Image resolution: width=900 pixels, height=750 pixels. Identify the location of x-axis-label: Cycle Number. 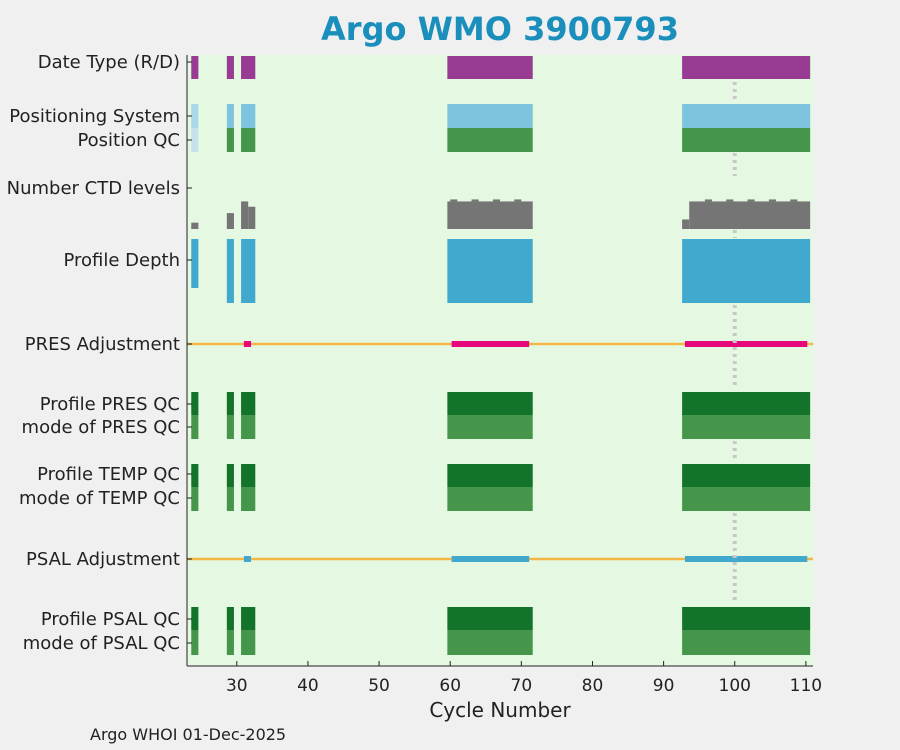
(500, 710).